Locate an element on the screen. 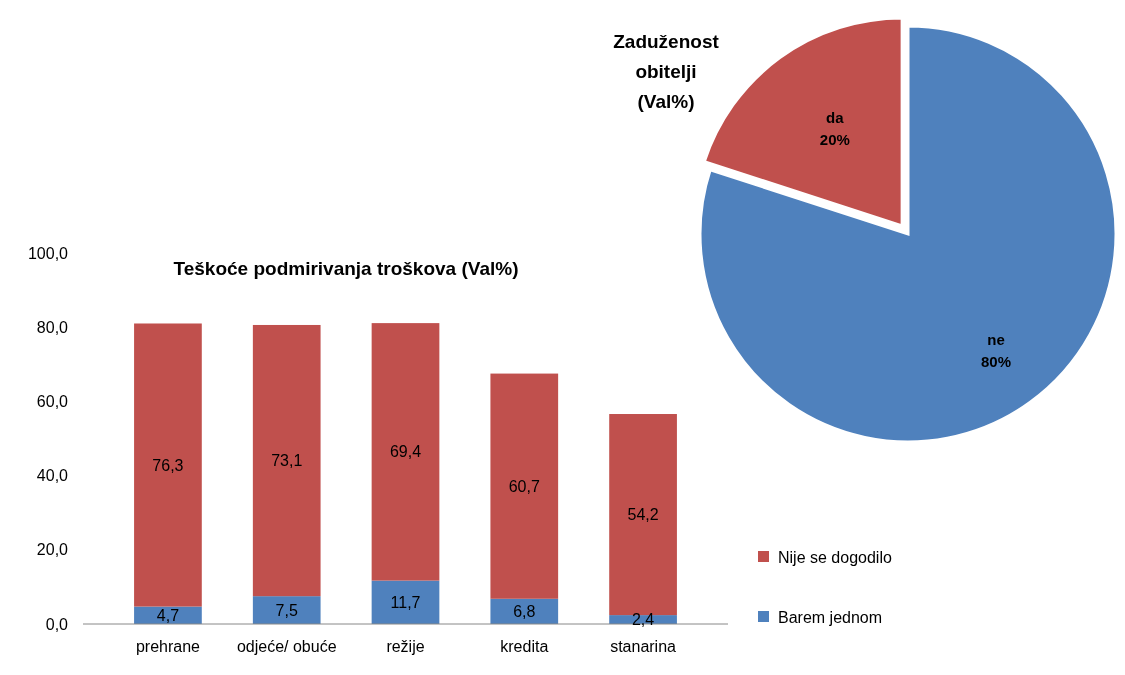 The width and height of the screenshot is (1125, 675). data-label: 20% is located at coordinates (834, 140).